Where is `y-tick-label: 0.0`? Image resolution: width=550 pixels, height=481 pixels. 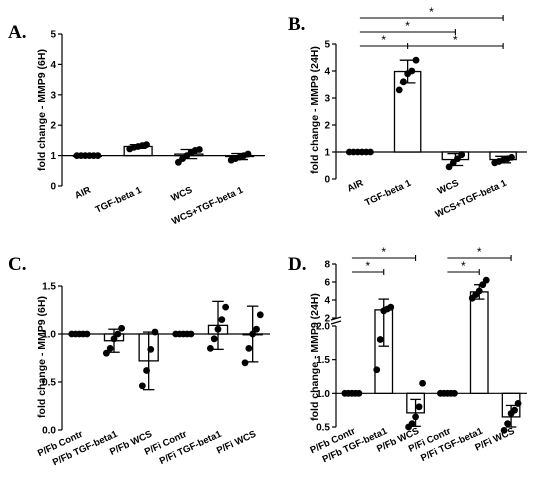 y-tick-label: 0.0 is located at coordinates (49, 431).